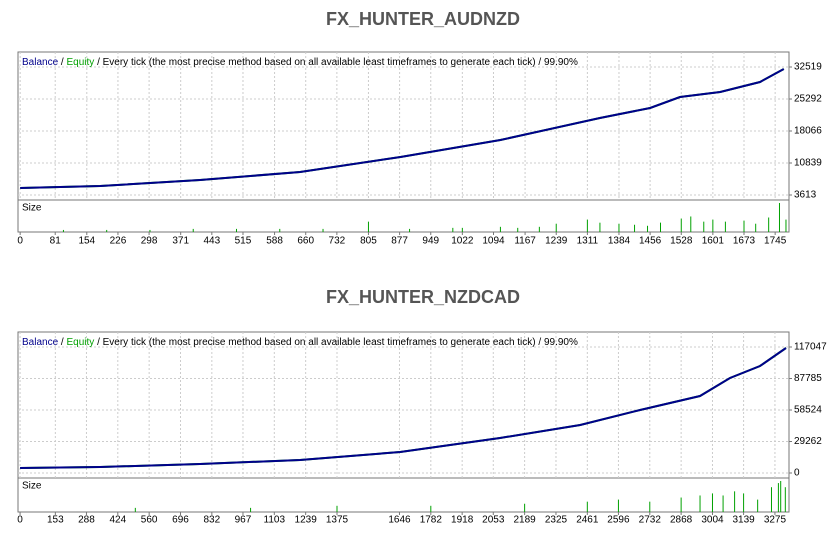 The width and height of the screenshot is (834, 537). I want to click on x-tick-label: 832, so click(212, 520).